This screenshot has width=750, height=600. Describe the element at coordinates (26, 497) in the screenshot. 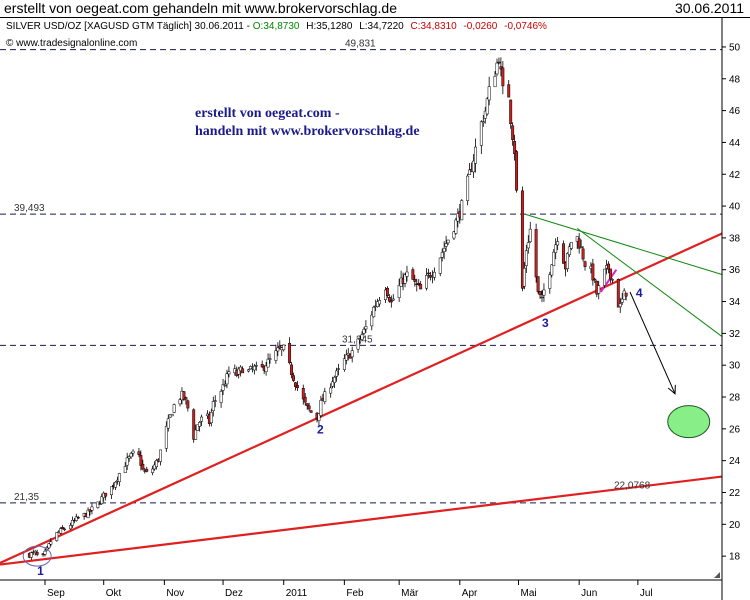

I see `level-label: 21,35` at that location.